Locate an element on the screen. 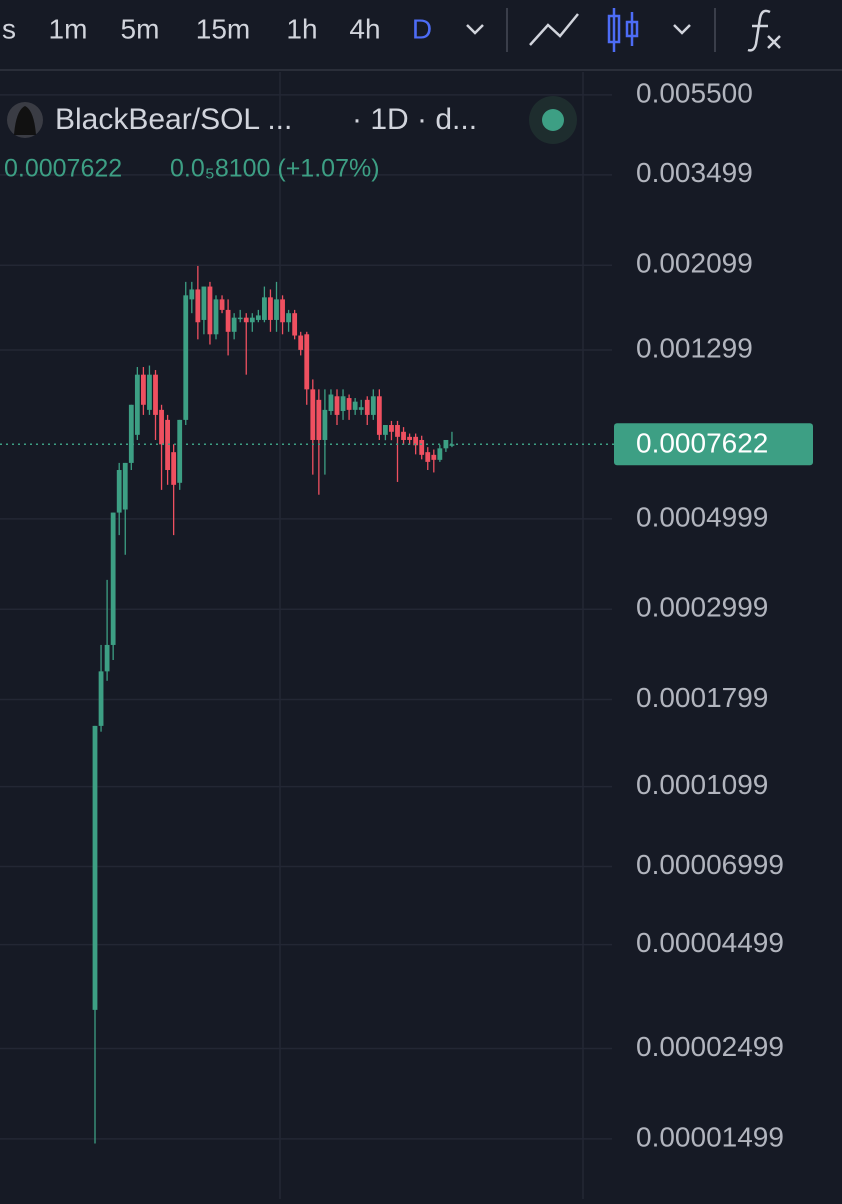 The height and width of the screenshot is (1204, 842). legend-price: 0.0007622 is located at coordinates (63, 169).